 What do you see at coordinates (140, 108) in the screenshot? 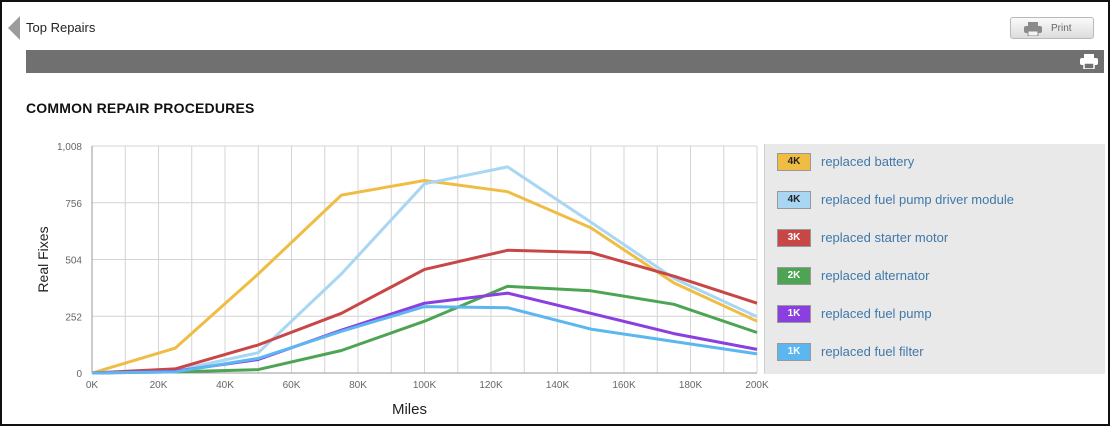
I see `section-title: COMMON REPAIR PROCEDURES` at bounding box center [140, 108].